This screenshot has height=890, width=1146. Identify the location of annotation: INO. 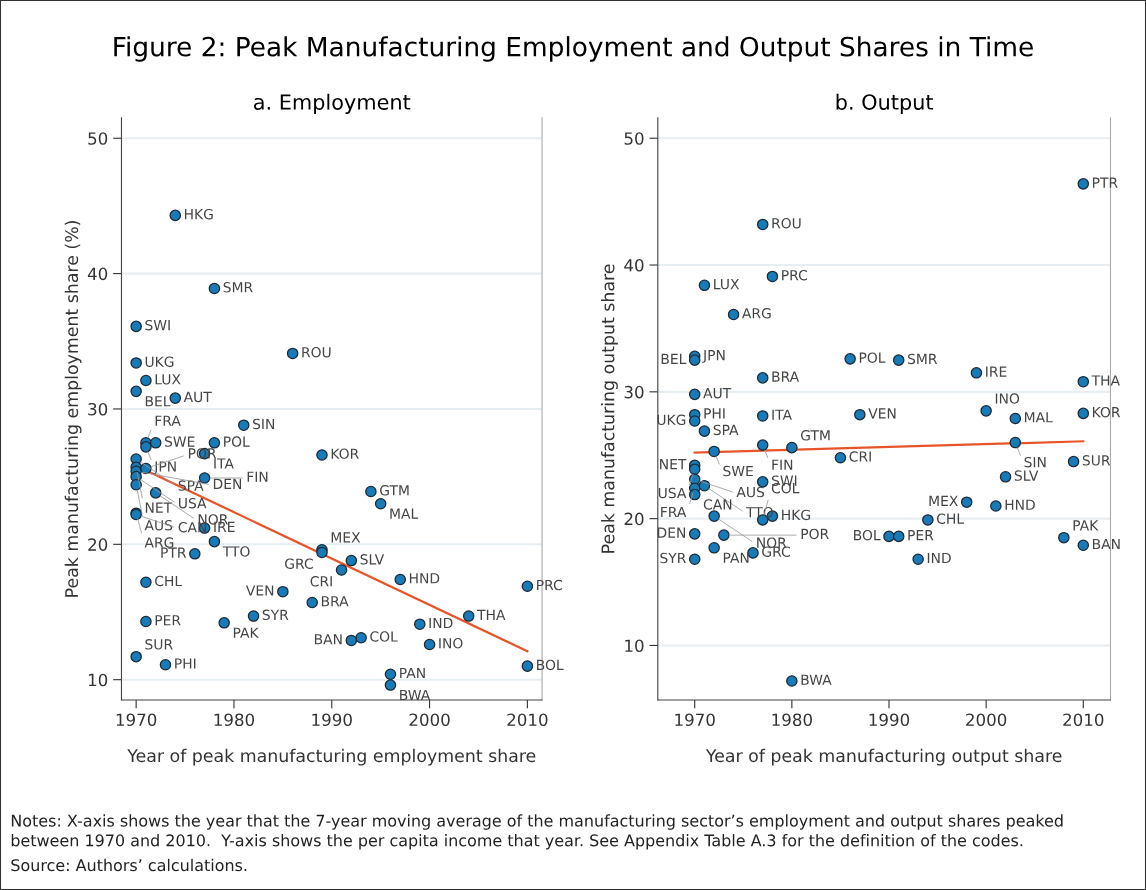
(1007, 398).